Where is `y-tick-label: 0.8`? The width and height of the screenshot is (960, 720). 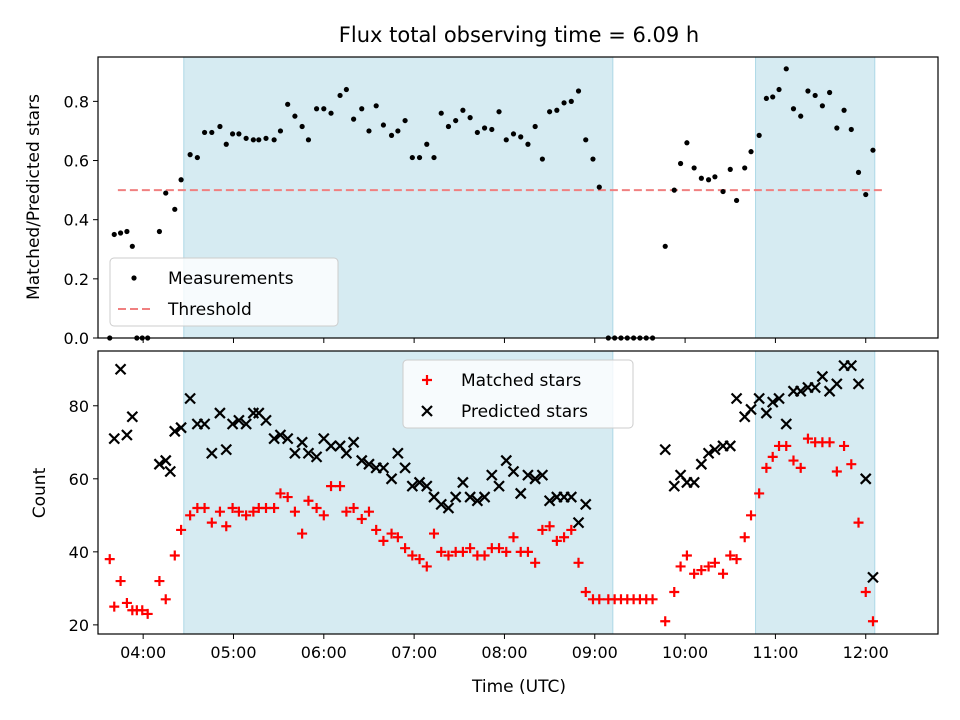
y-tick-label: 0.8 is located at coordinates (76, 101).